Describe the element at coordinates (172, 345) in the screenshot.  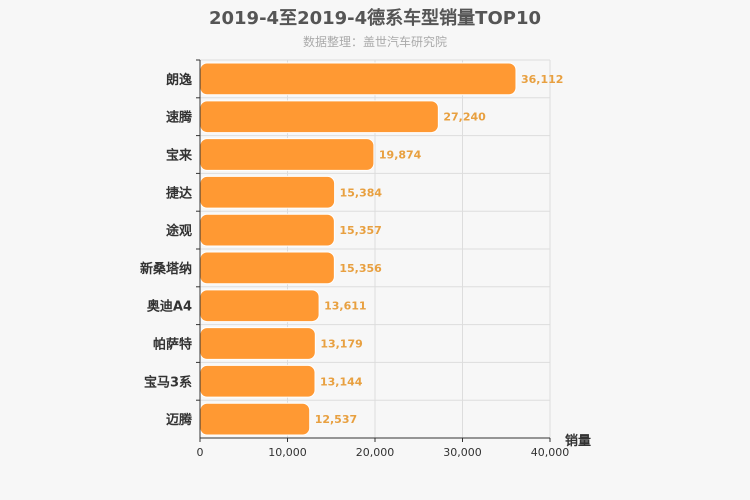
I see `category-label: 帕萨特` at that location.